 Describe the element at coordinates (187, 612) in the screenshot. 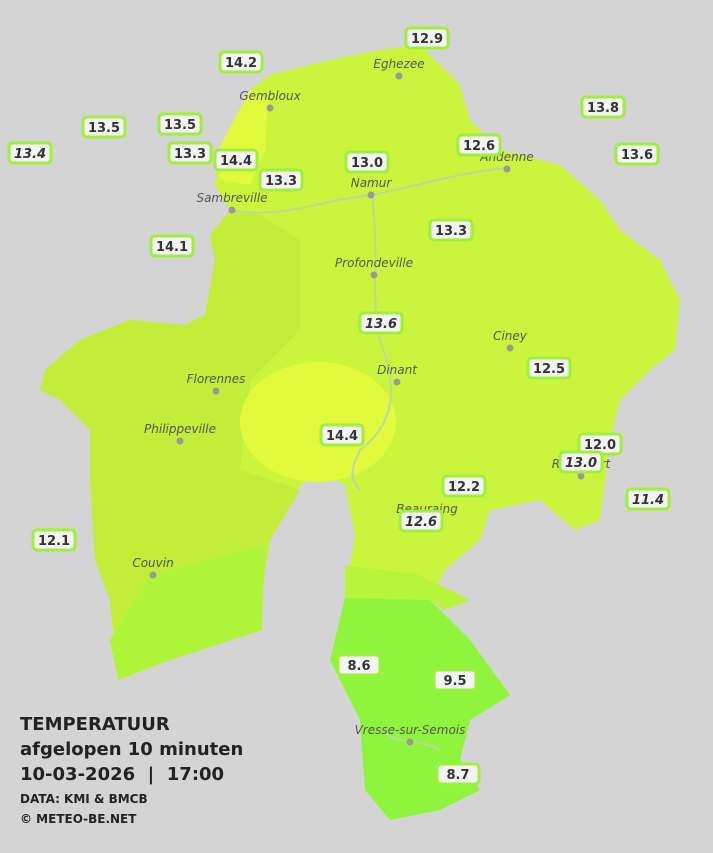

I see `zone-southwest` at that location.